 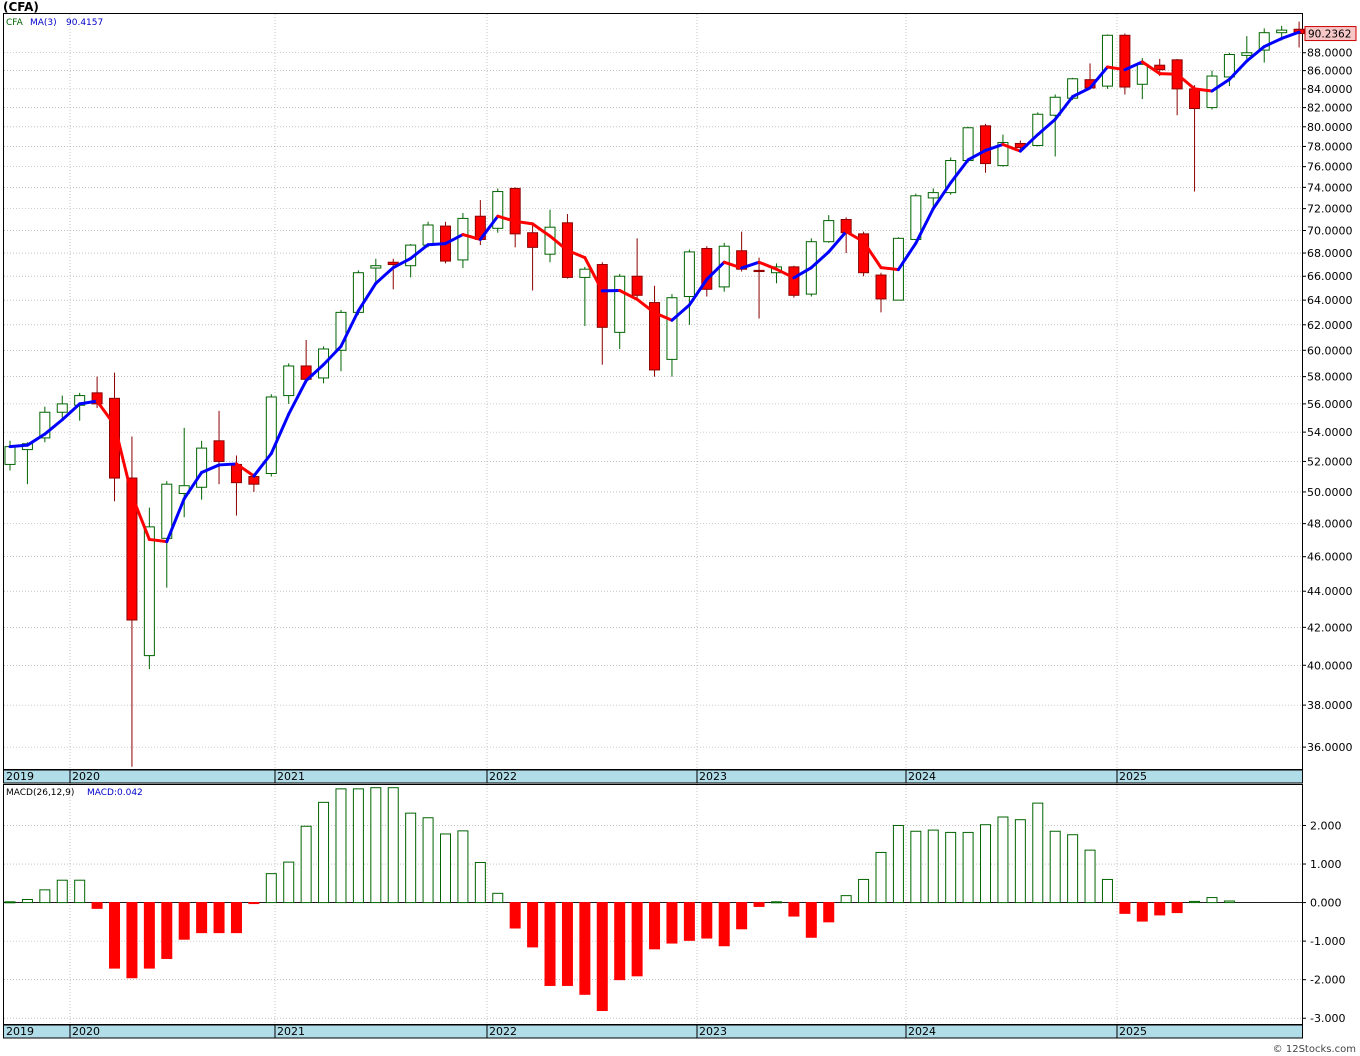 What do you see at coordinates (43, 23) in the screenshot?
I see `legend-ma-label: MA(3)` at bounding box center [43, 23].